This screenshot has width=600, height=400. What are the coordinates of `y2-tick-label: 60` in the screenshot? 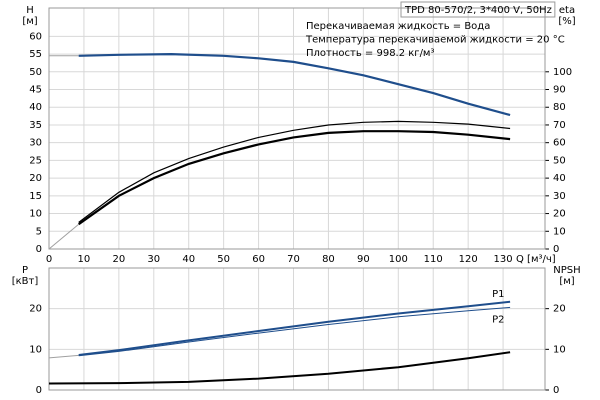 It's located at (559, 143).